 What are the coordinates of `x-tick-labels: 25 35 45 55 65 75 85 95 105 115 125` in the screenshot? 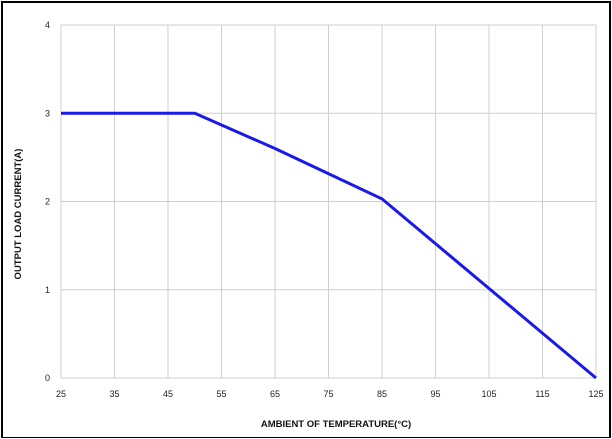 It's located at (330, 394).